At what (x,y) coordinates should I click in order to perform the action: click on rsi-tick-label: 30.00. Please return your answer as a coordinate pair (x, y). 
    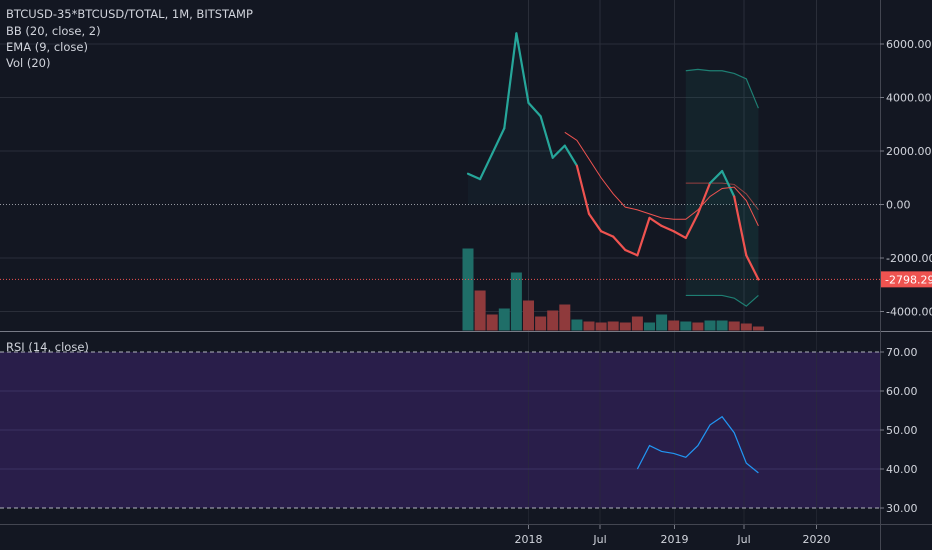
    Looking at the image, I should click on (902, 508).